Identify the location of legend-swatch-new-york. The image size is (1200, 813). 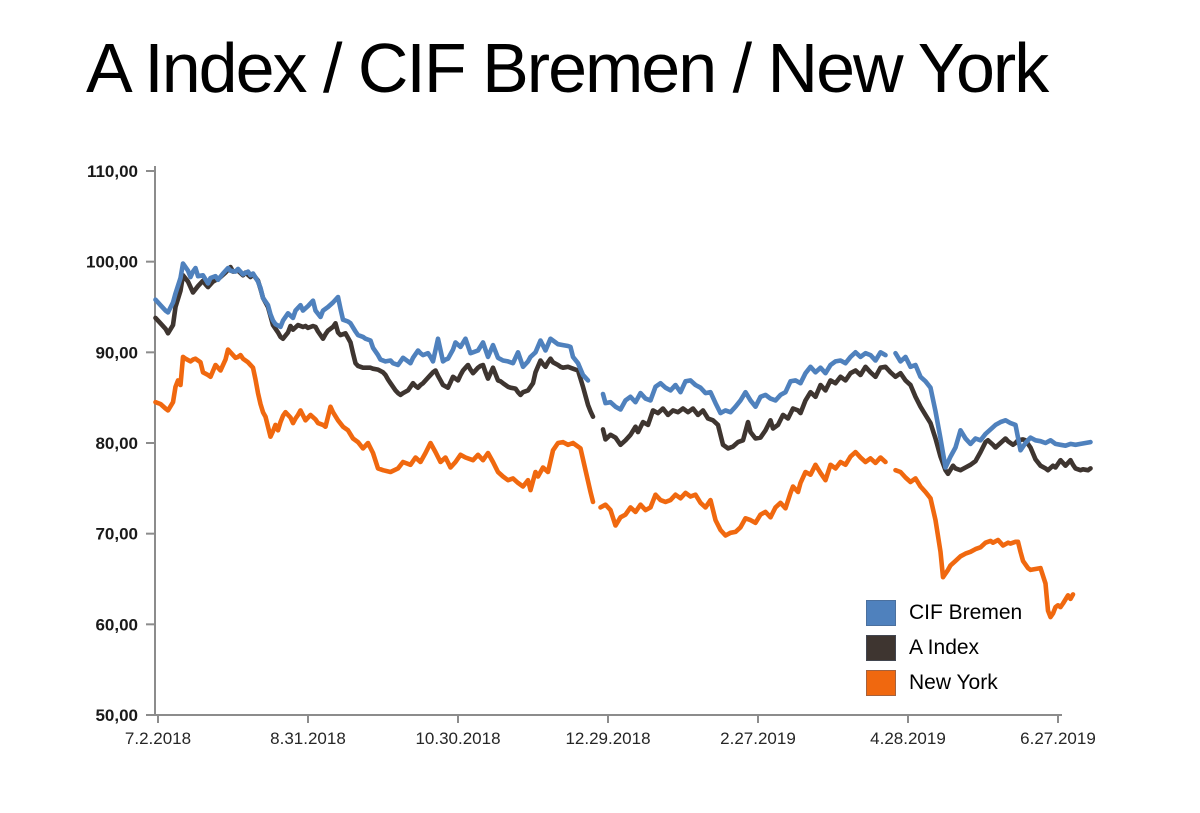
(881, 682).